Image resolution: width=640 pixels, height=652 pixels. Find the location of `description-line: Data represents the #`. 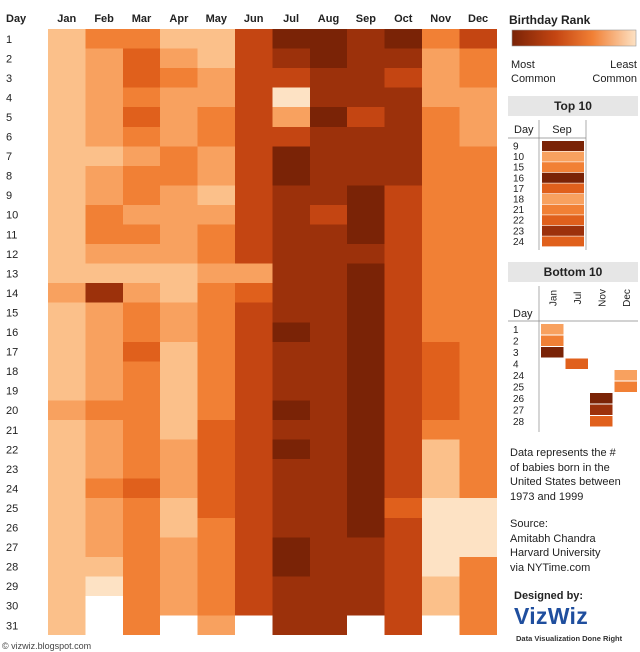

description-line: Data represents the # is located at coordinates (563, 453).